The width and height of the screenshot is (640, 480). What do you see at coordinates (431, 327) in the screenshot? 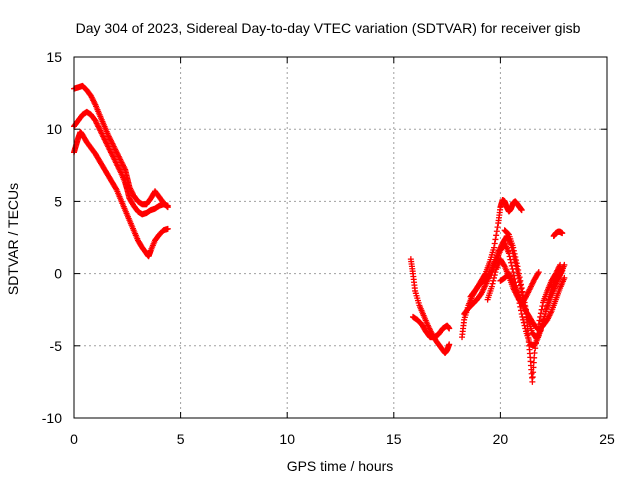
I see `series-late-track-b` at bounding box center [431, 327].